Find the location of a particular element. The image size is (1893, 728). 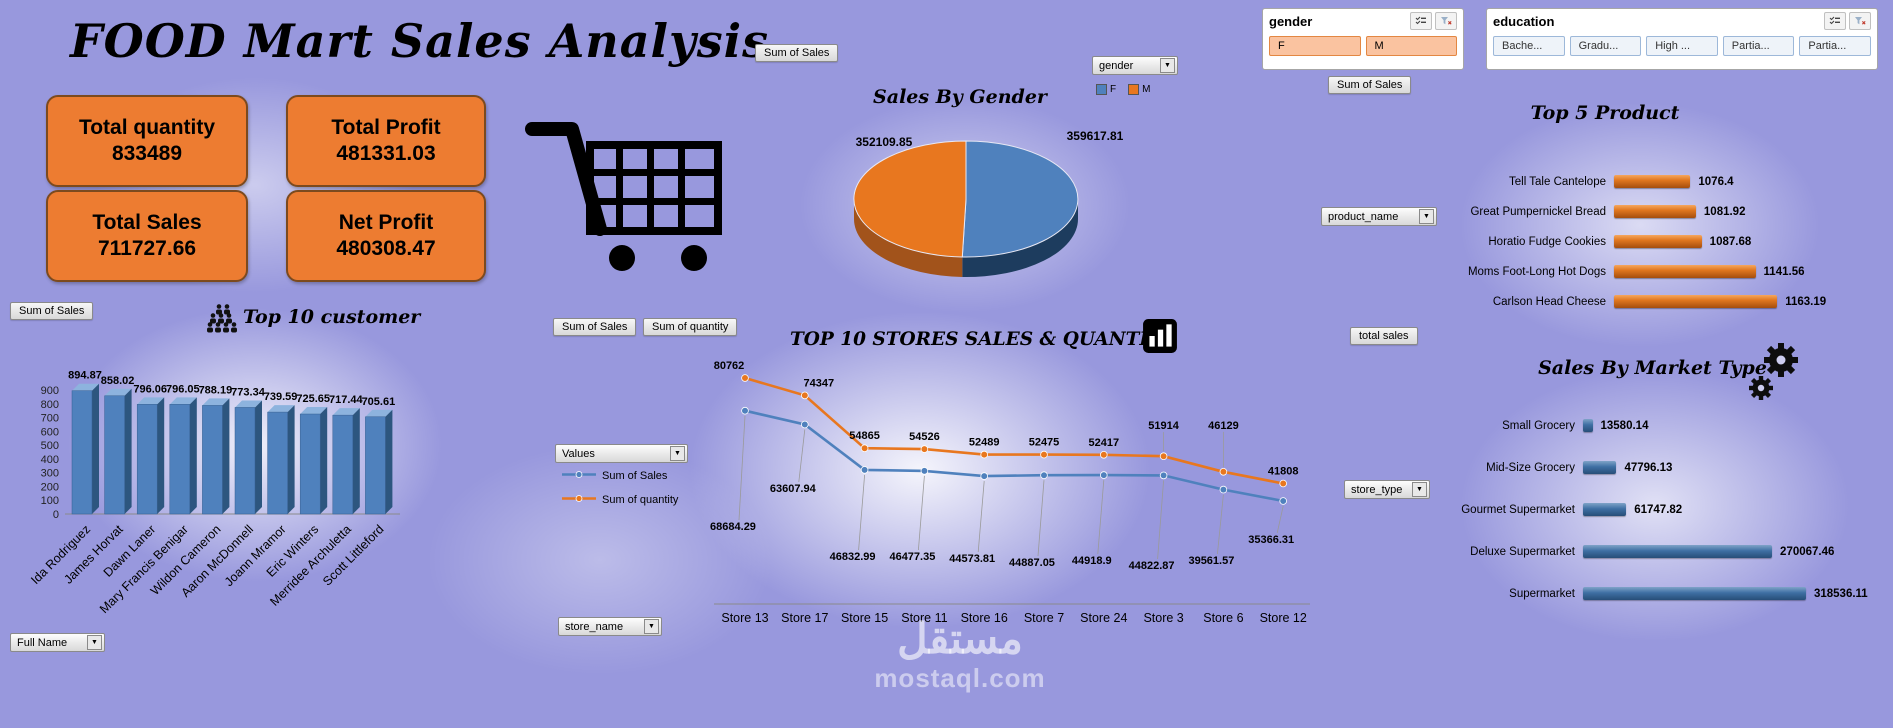

shopping-cart-icon is located at coordinates (625, 192).